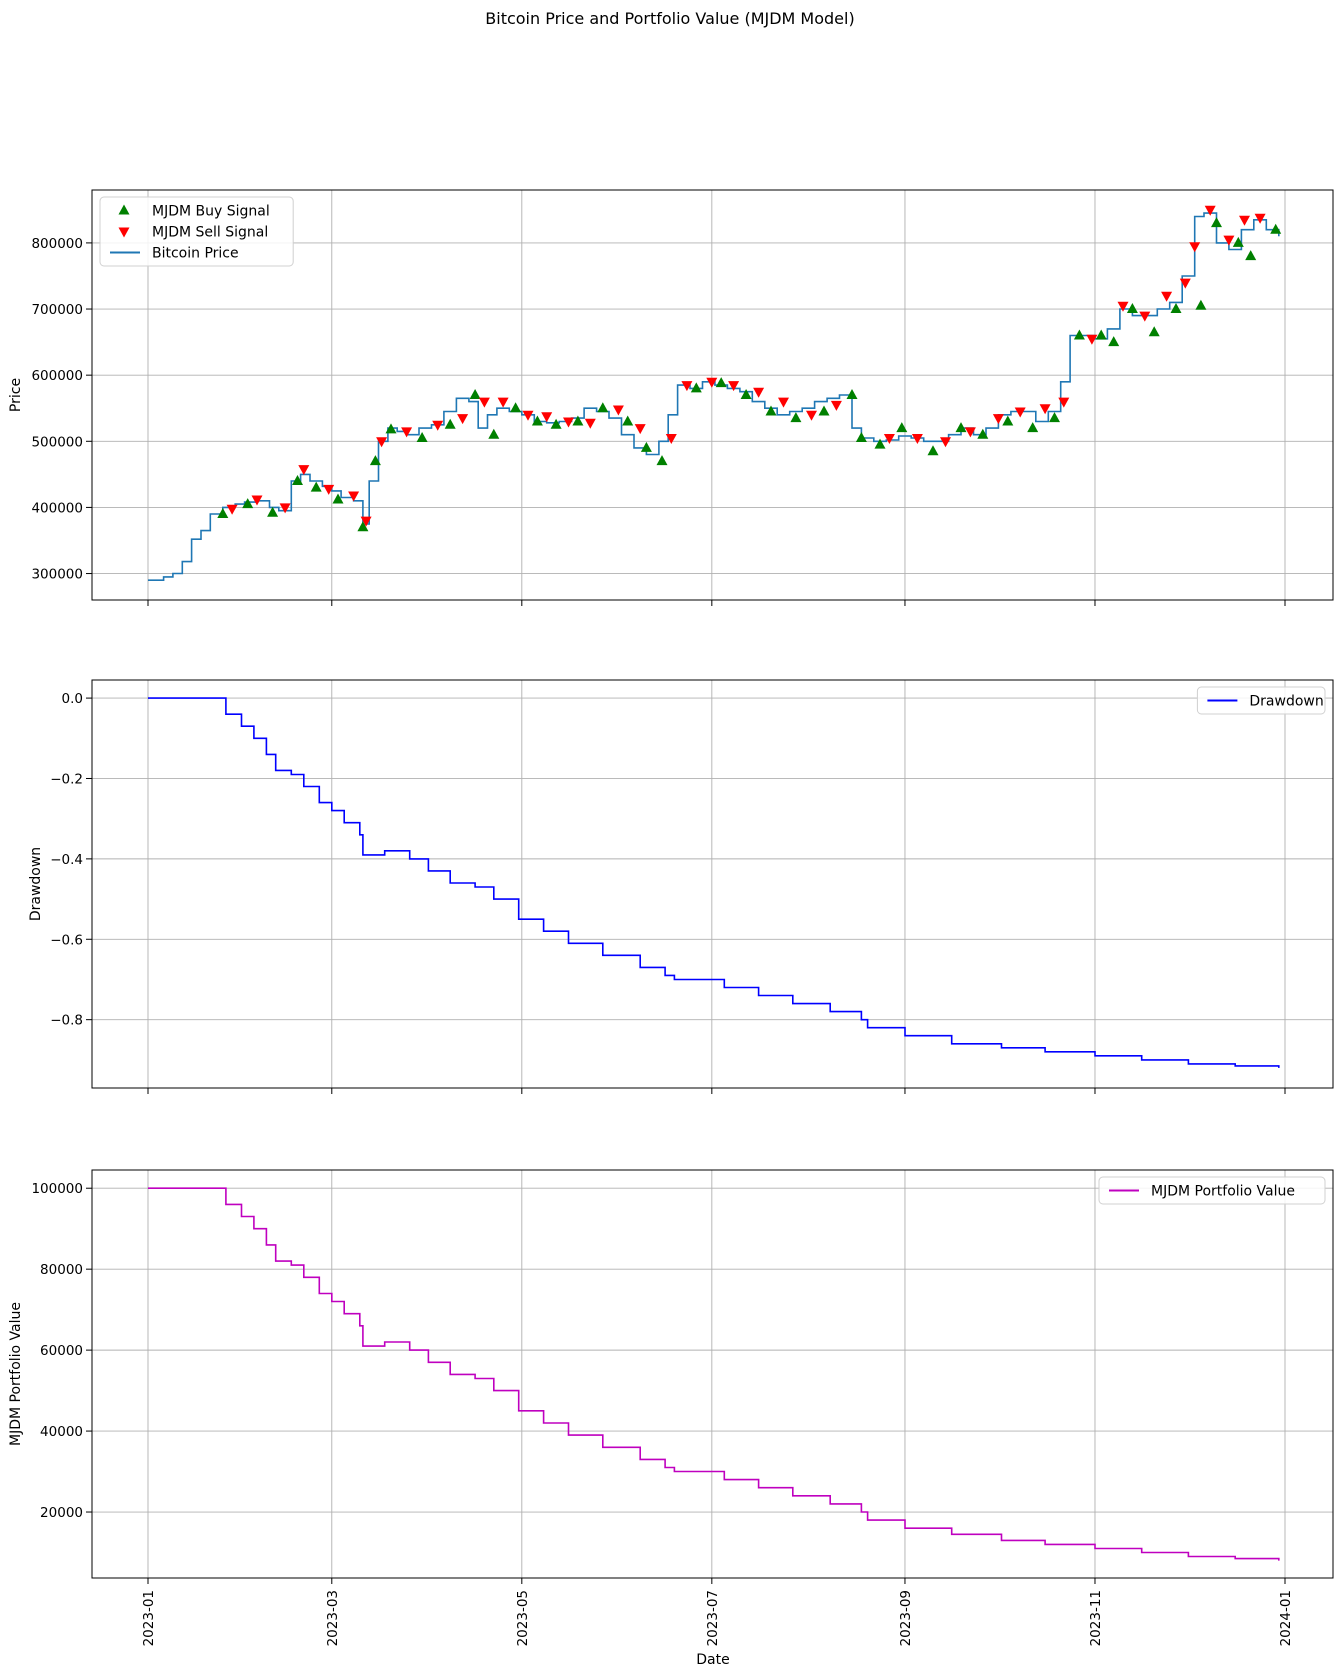 This screenshot has height=1672, width=1341. What do you see at coordinates (523, 1618) in the screenshot?
I see `x-tick-label: 2023-05` at bounding box center [523, 1618].